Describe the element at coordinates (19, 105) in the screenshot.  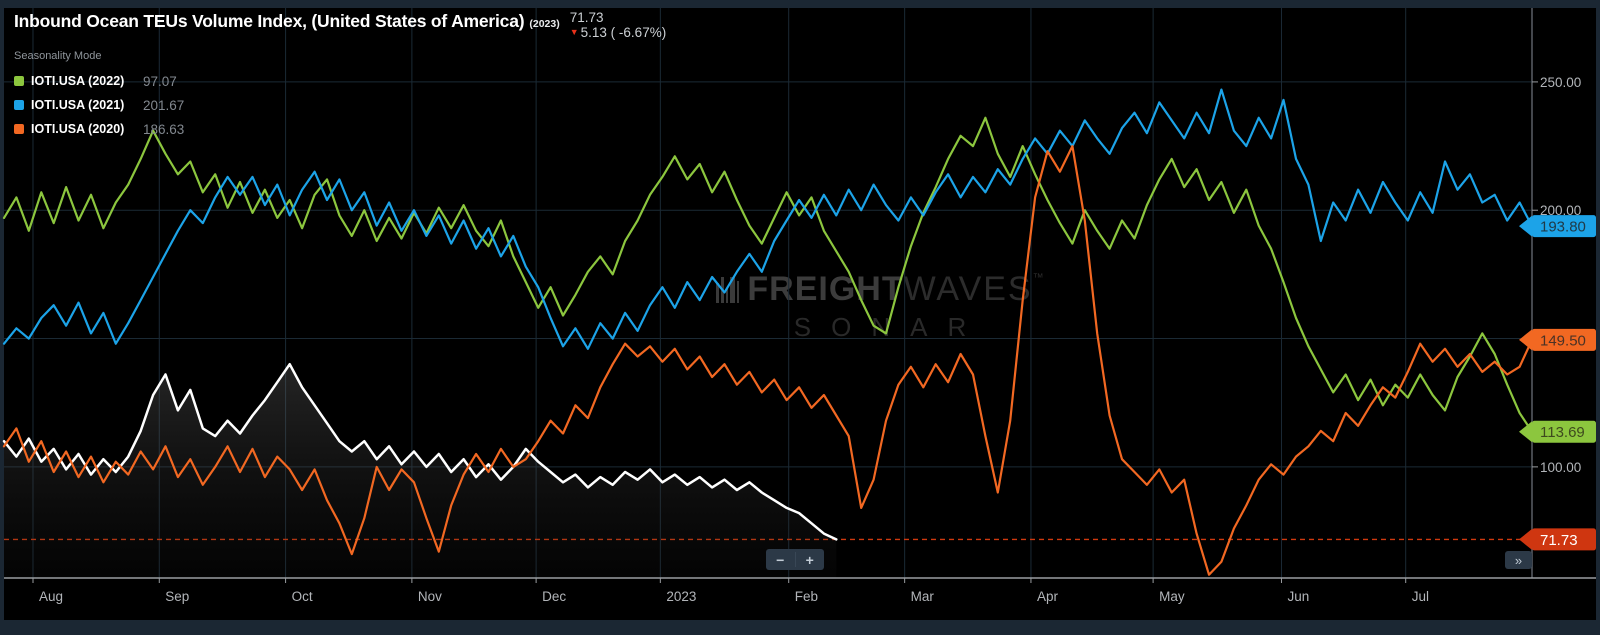
I see `swatch-2021` at that location.